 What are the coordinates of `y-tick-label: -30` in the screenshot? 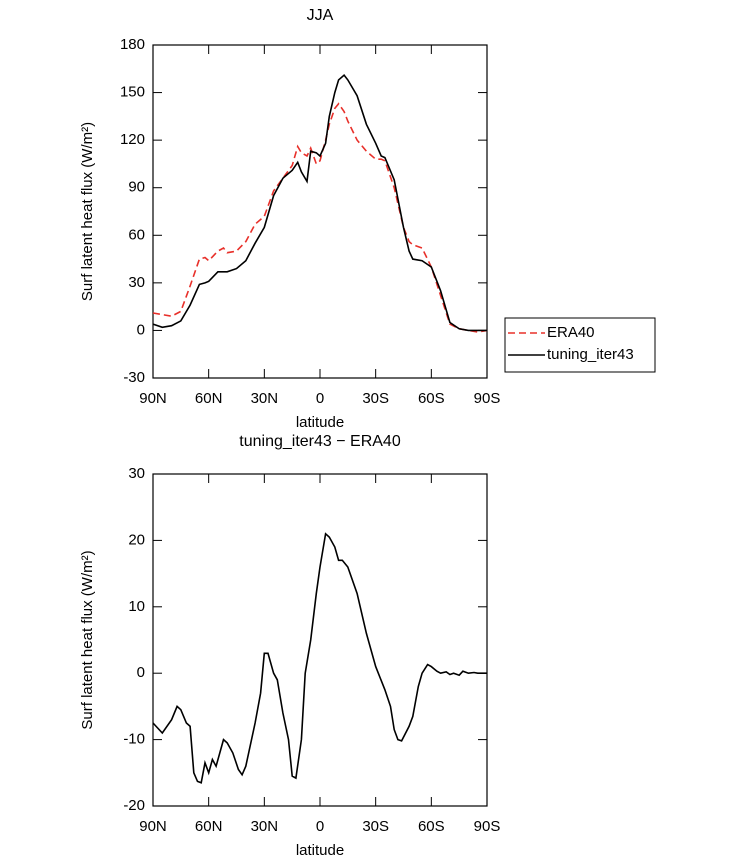 It's located at (134, 377).